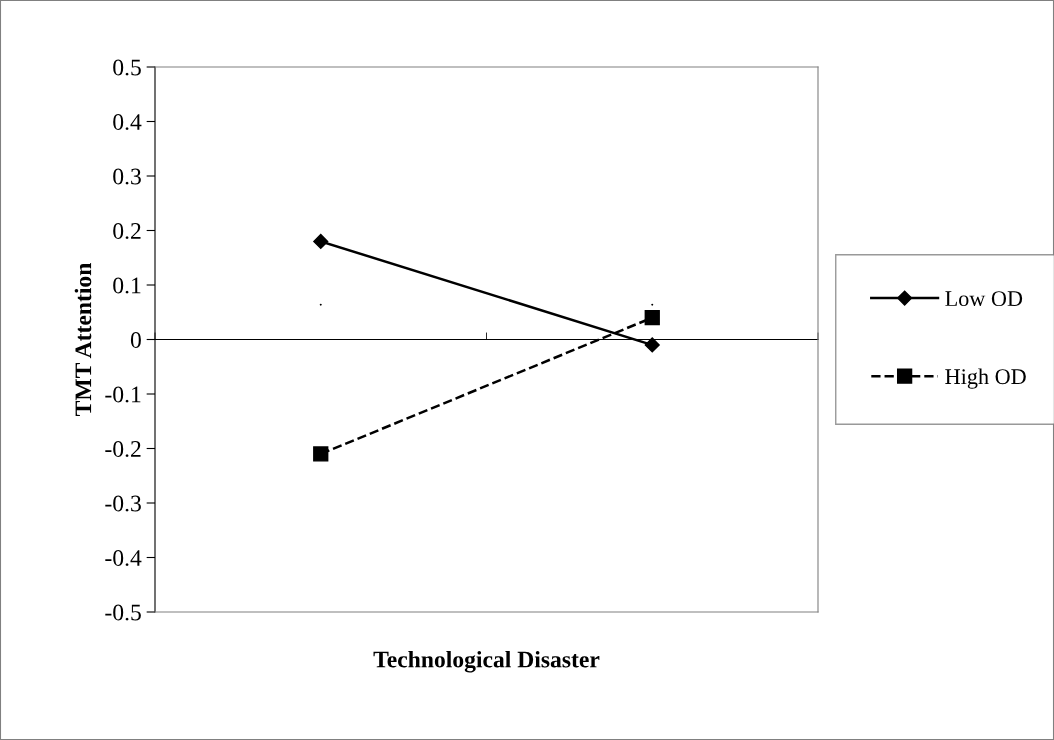  Describe the element at coordinates (135, 339) in the screenshot. I see `y-tick-label: 0` at that location.